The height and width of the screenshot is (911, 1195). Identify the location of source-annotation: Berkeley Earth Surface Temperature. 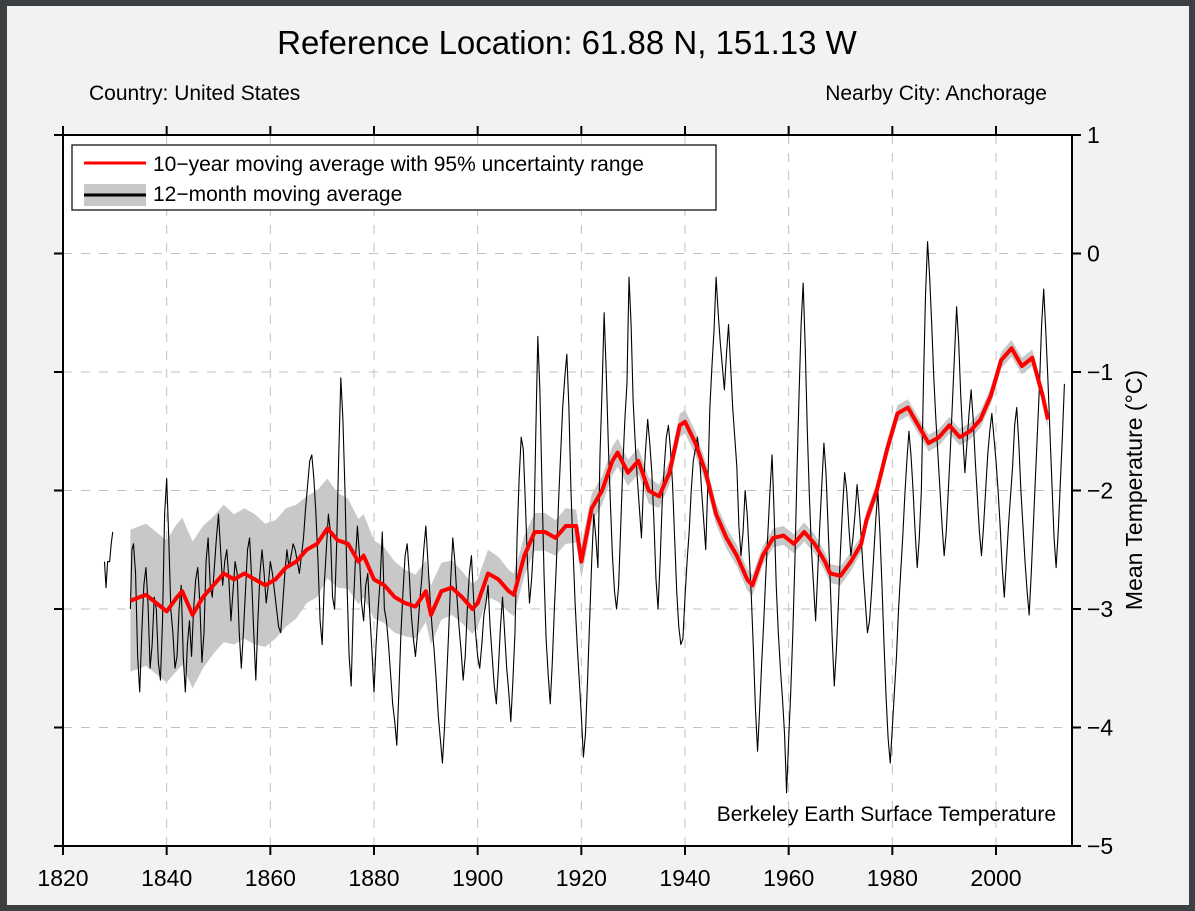
(886, 814).